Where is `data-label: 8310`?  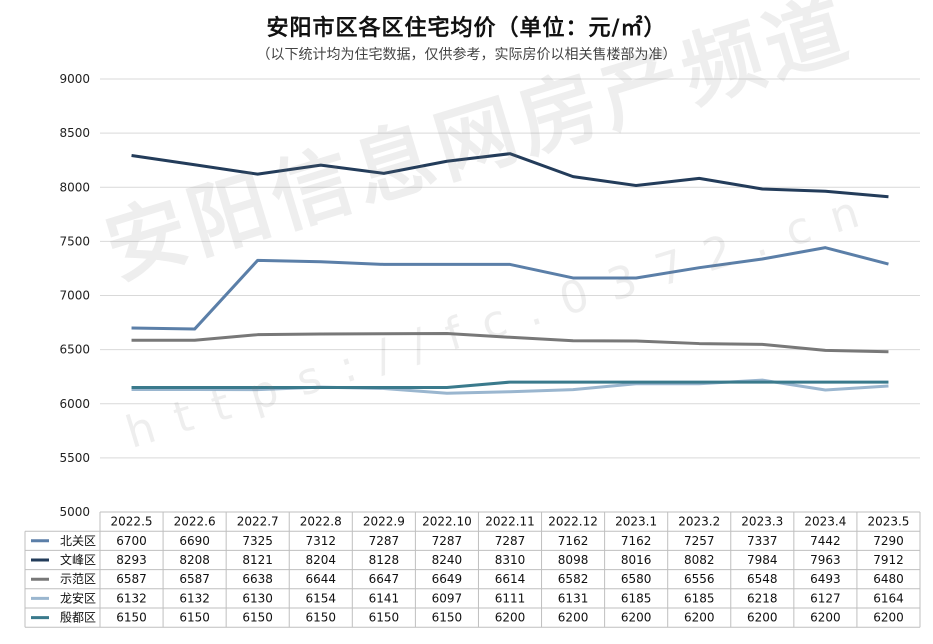
data-label: 8310 is located at coordinates (510, 560).